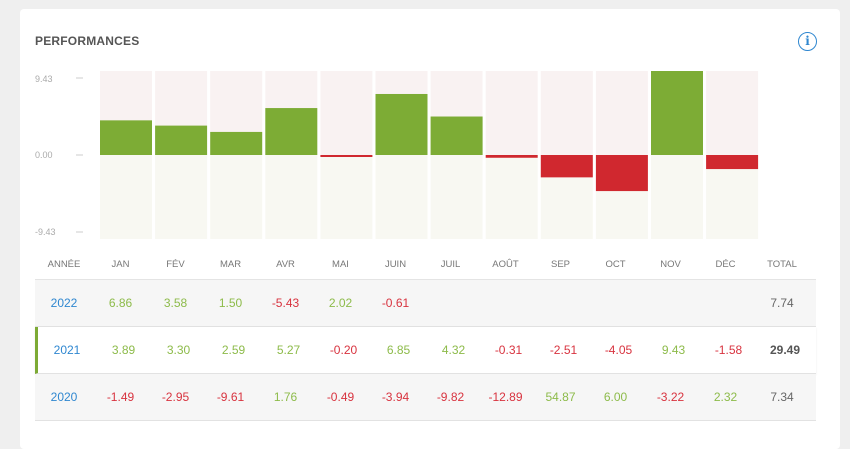  Describe the element at coordinates (343, 350) in the screenshot. I see `value-cell: -0.20` at that location.